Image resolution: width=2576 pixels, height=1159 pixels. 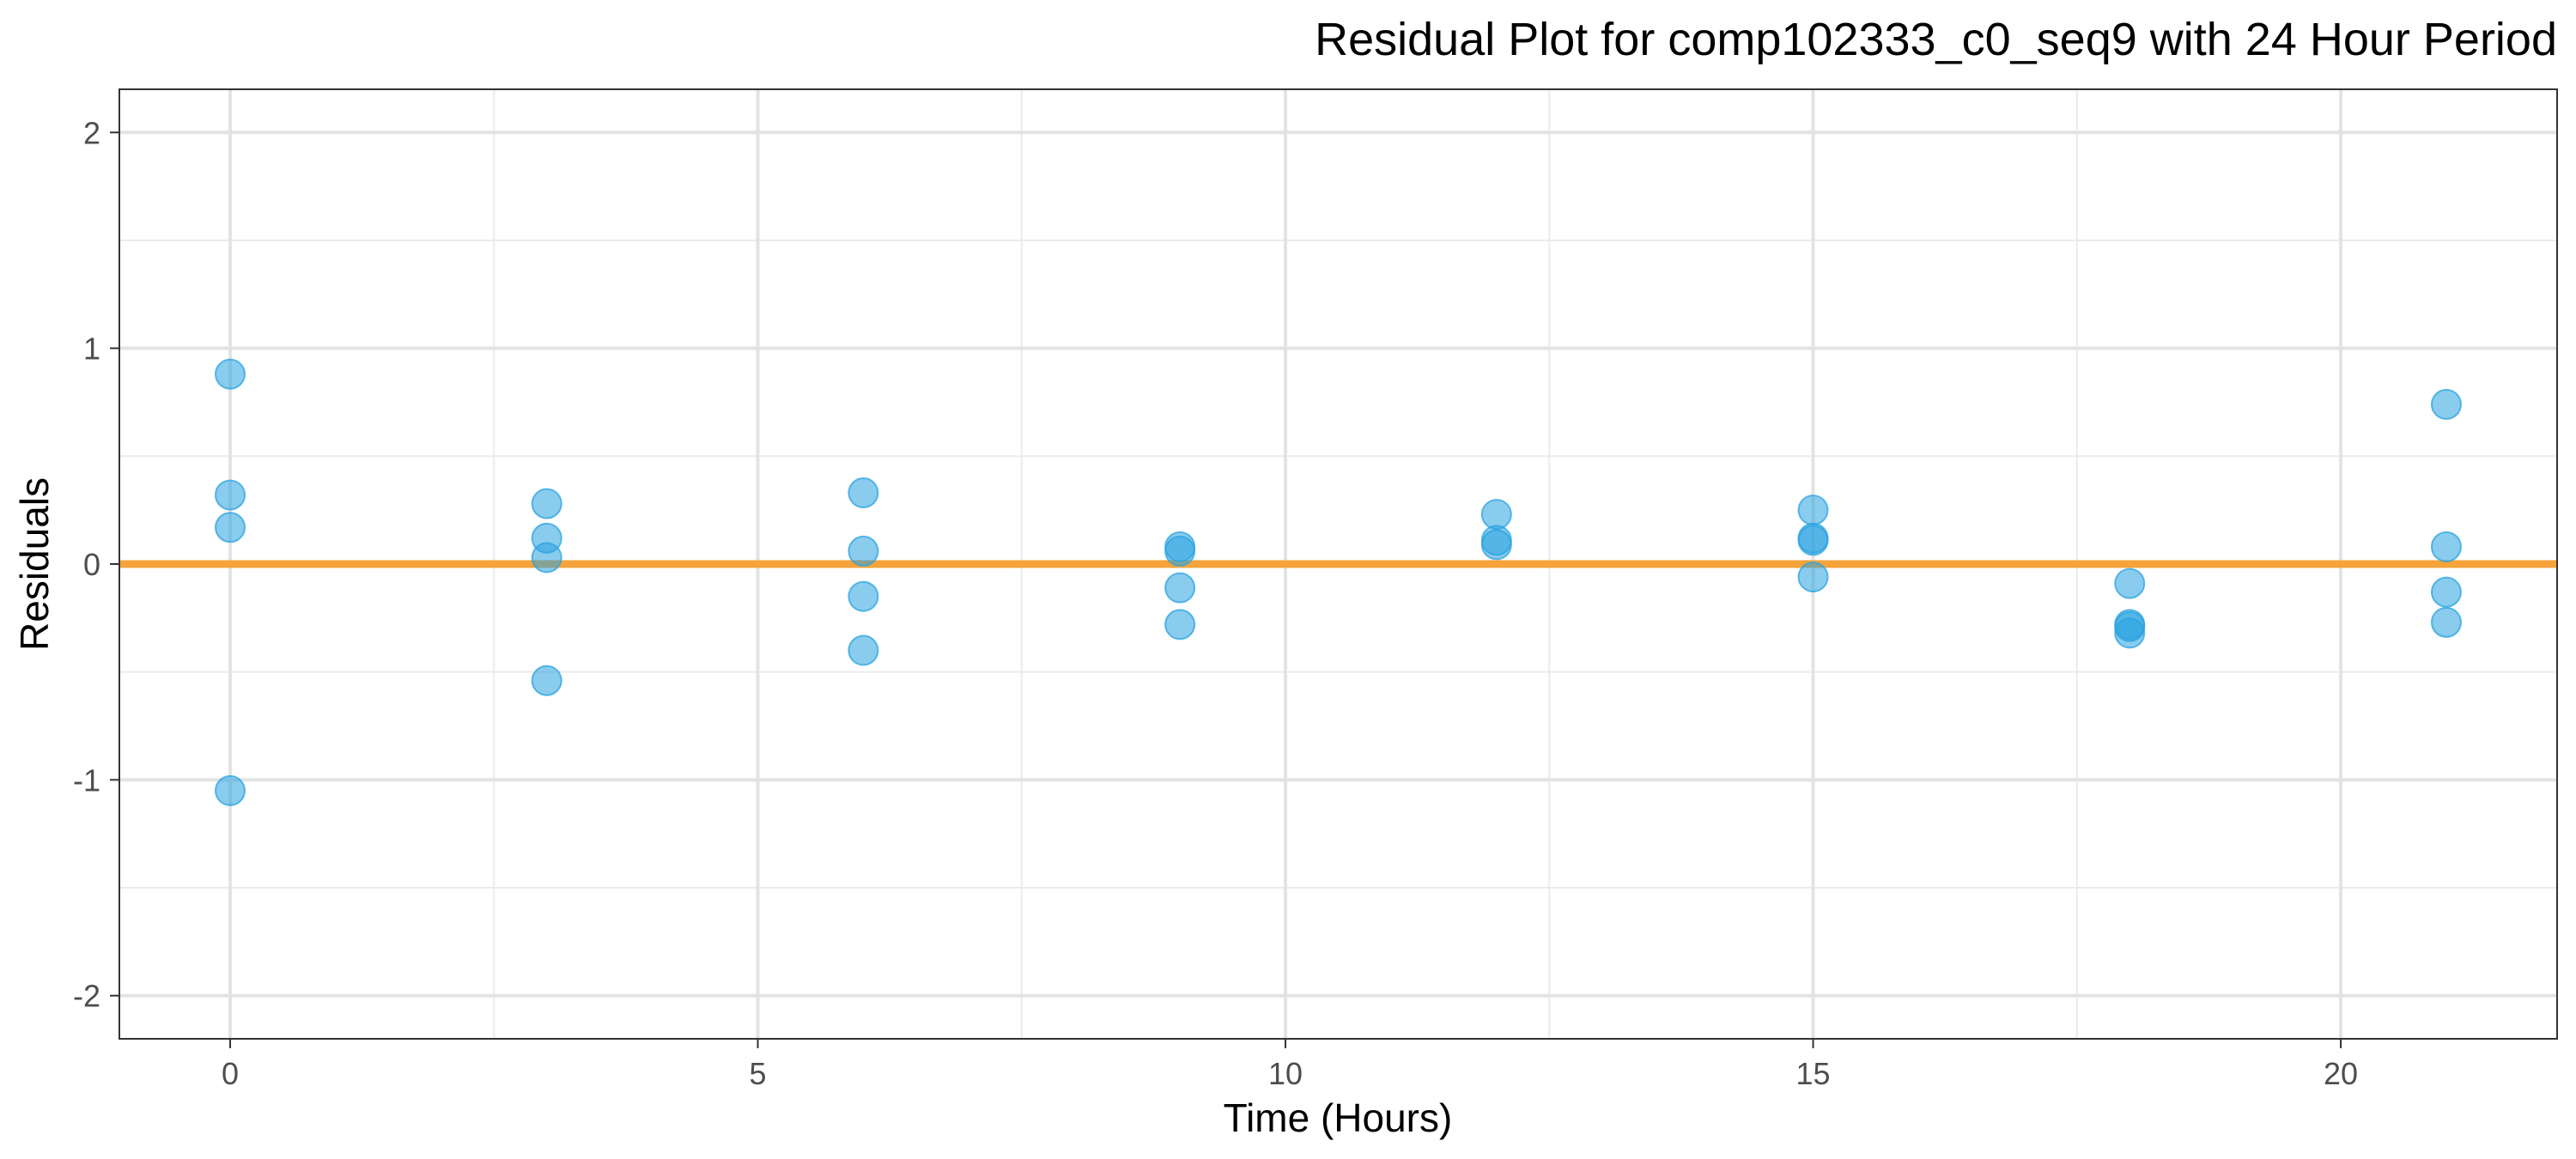 I want to click on y-tick-label: -1, so click(x=86, y=780).